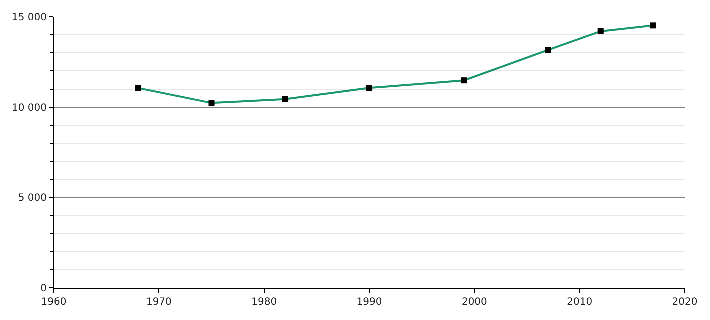 The height and width of the screenshot is (320, 710). I want to click on x-tick-label: 1990, so click(369, 302).